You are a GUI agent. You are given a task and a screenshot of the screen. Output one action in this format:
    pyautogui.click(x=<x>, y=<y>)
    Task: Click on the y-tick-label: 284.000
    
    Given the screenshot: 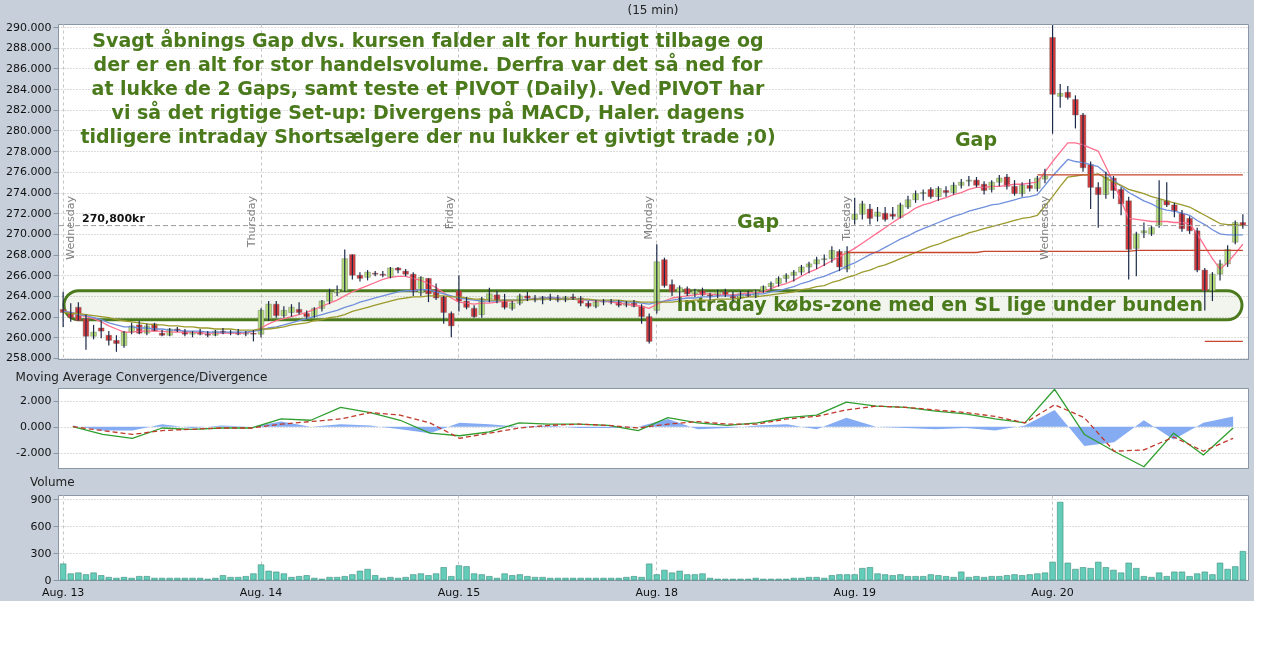 What is the action you would take?
    pyautogui.click(x=29, y=89)
    